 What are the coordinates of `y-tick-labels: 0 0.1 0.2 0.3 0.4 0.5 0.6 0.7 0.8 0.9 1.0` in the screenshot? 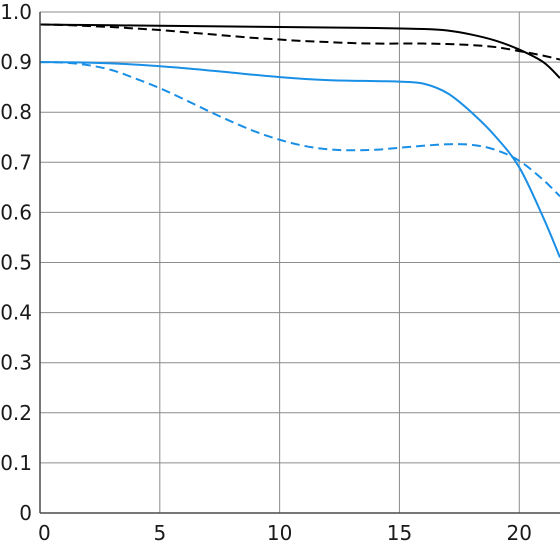 It's located at (16, 262).